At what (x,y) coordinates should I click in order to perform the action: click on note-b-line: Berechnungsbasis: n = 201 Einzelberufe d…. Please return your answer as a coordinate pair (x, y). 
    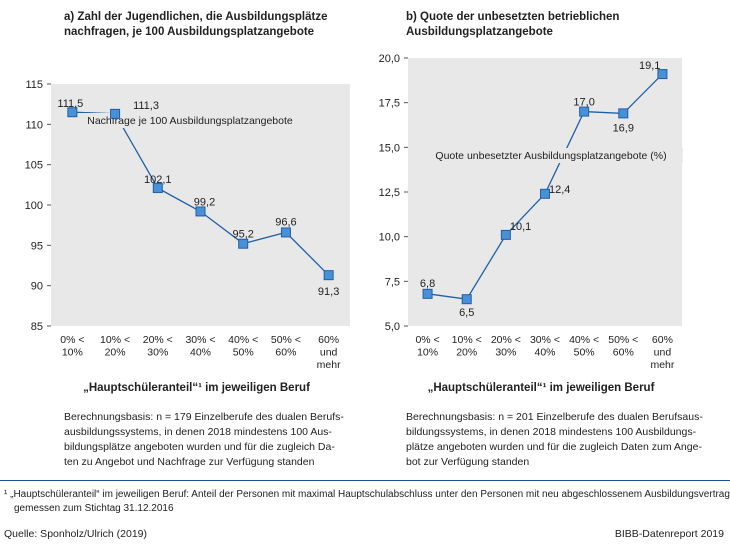
    Looking at the image, I should click on (554, 417).